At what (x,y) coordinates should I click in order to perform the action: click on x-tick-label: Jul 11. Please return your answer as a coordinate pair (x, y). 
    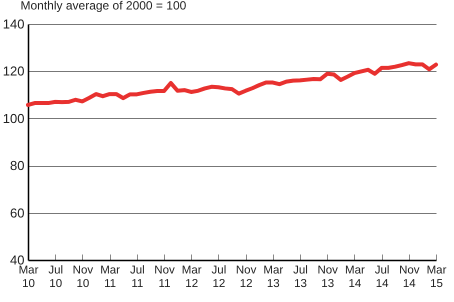
    Looking at the image, I should click on (137, 277).